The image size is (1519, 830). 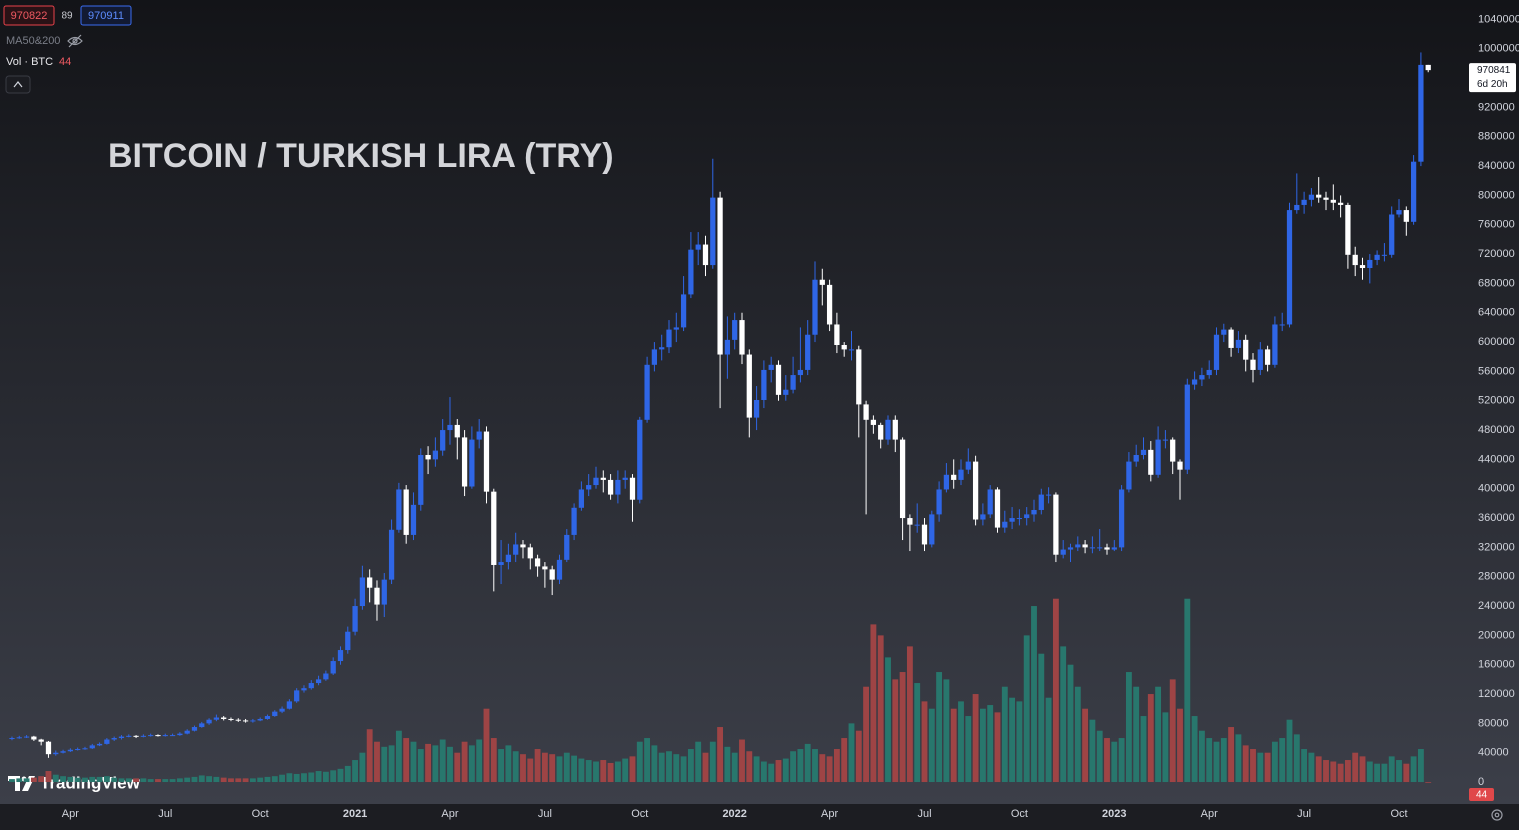 What do you see at coordinates (1496, 489) in the screenshot?
I see `y-tick-label: 400000` at bounding box center [1496, 489].